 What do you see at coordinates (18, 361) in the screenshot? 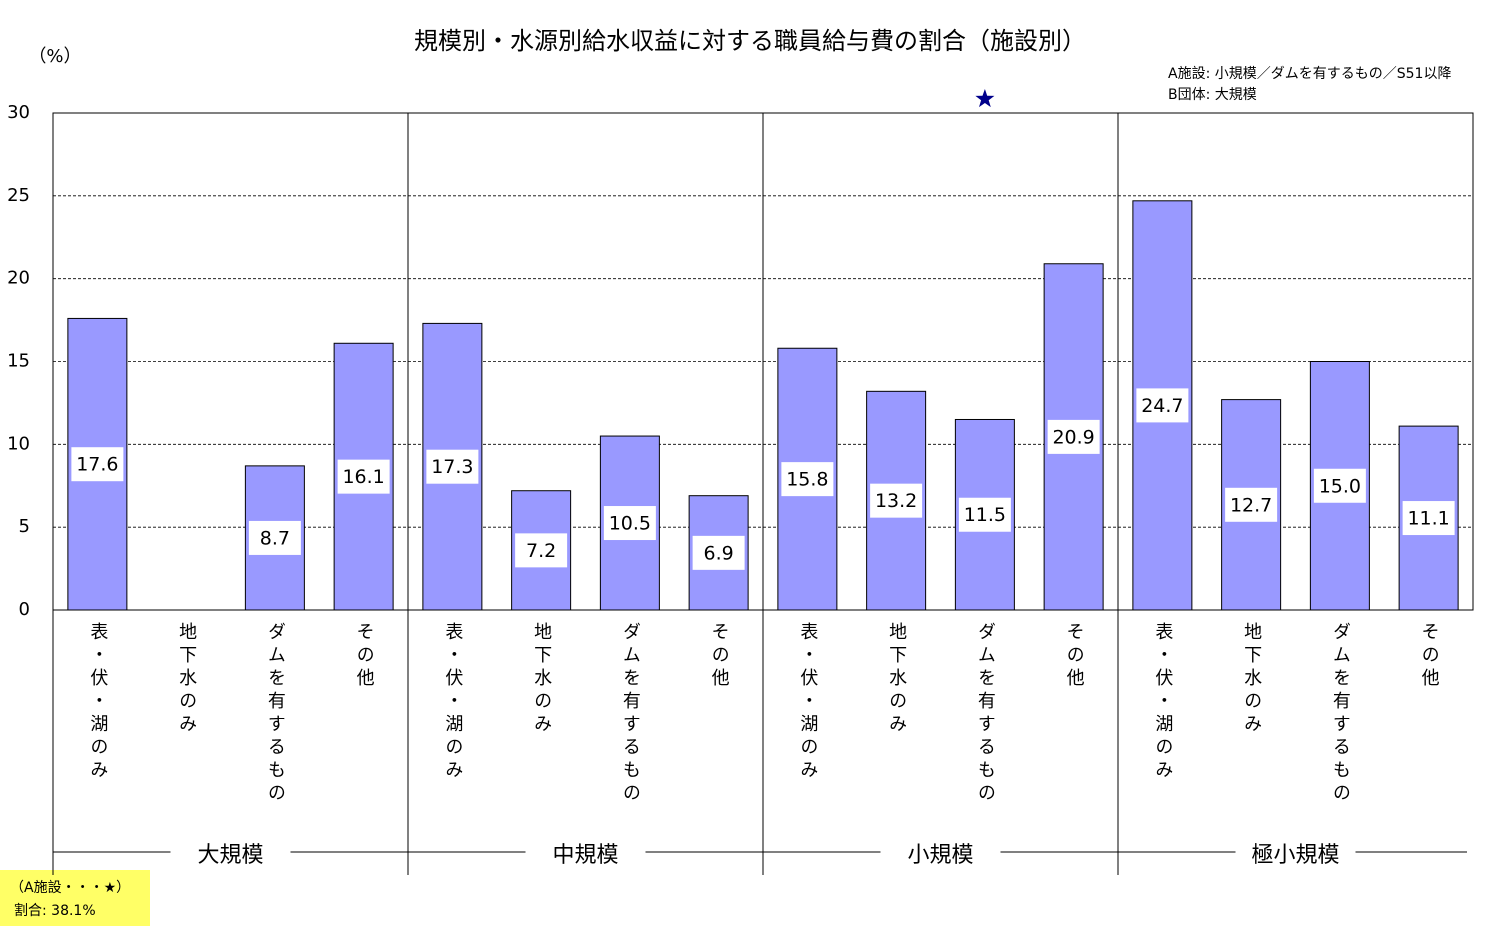
I see `y-tick-label: 15` at bounding box center [18, 361].